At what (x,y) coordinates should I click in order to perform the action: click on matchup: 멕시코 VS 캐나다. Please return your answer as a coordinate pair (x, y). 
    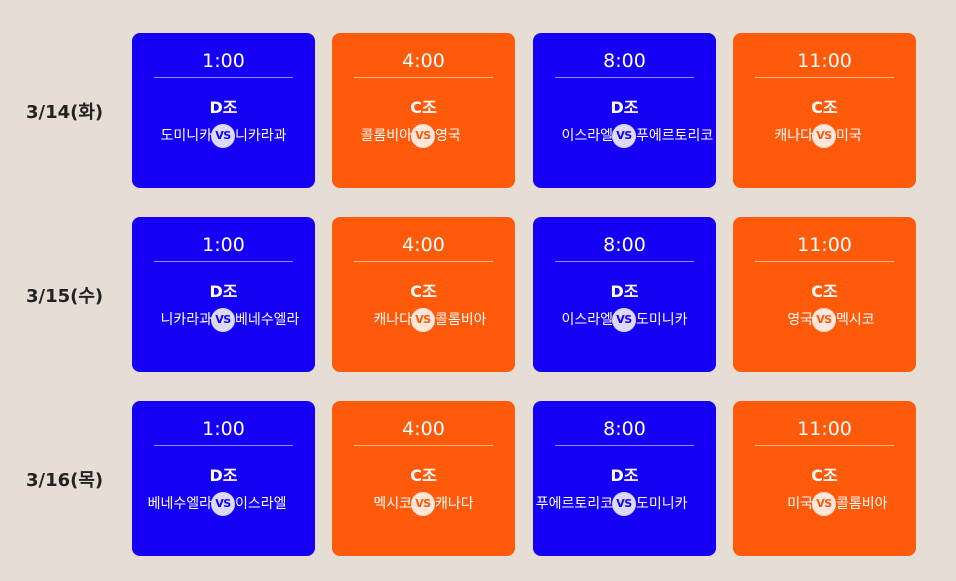
    Looking at the image, I should click on (423, 504).